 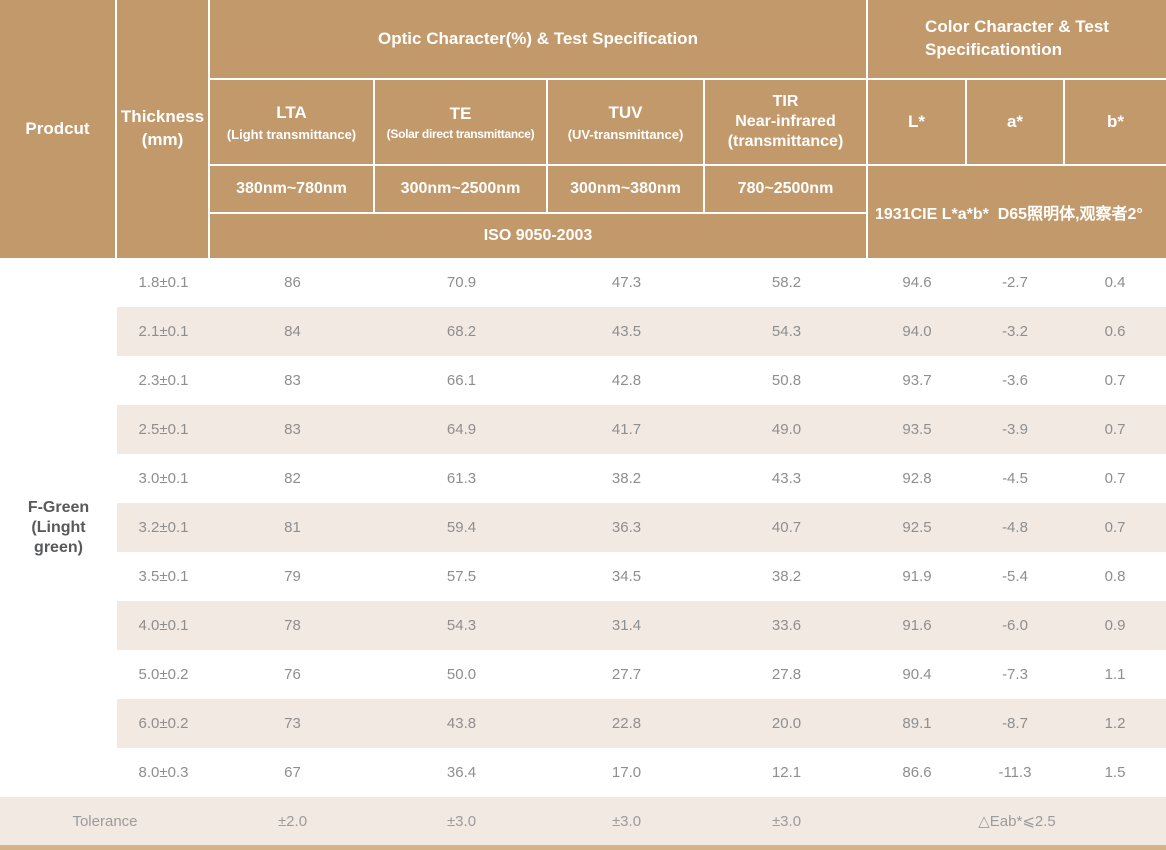 I want to click on lta-range-cell: 380nm~780nm, so click(x=291, y=189).